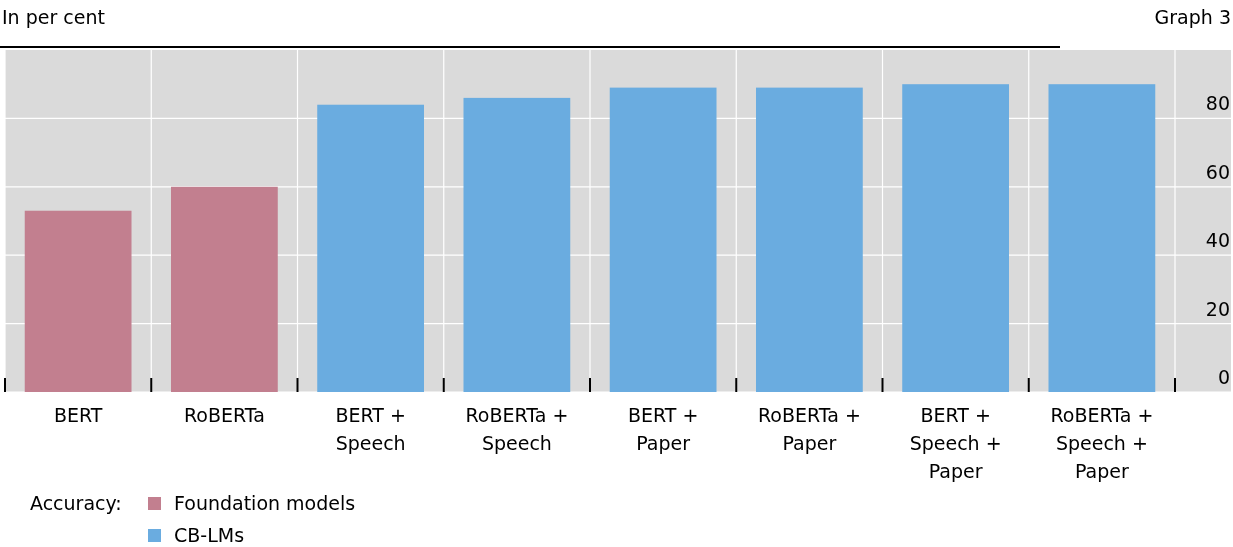 This screenshot has width=1233, height=547. What do you see at coordinates (370, 429) in the screenshot?
I see `x-tick-label: BERT + Speech` at bounding box center [370, 429].